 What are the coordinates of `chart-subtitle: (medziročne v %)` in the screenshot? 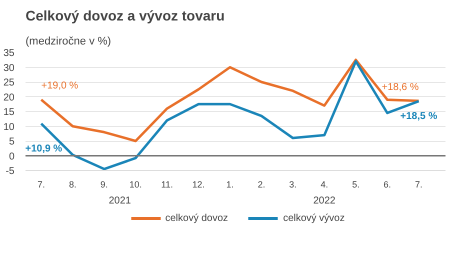 It's located at (69, 42).